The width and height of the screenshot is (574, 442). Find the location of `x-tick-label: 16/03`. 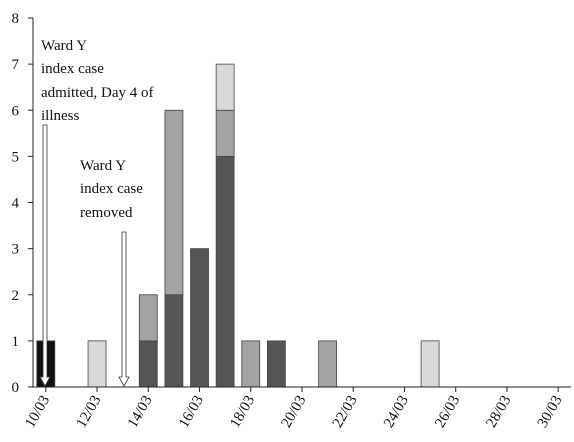

x-tick-label: 16/03 is located at coordinates (191, 412).